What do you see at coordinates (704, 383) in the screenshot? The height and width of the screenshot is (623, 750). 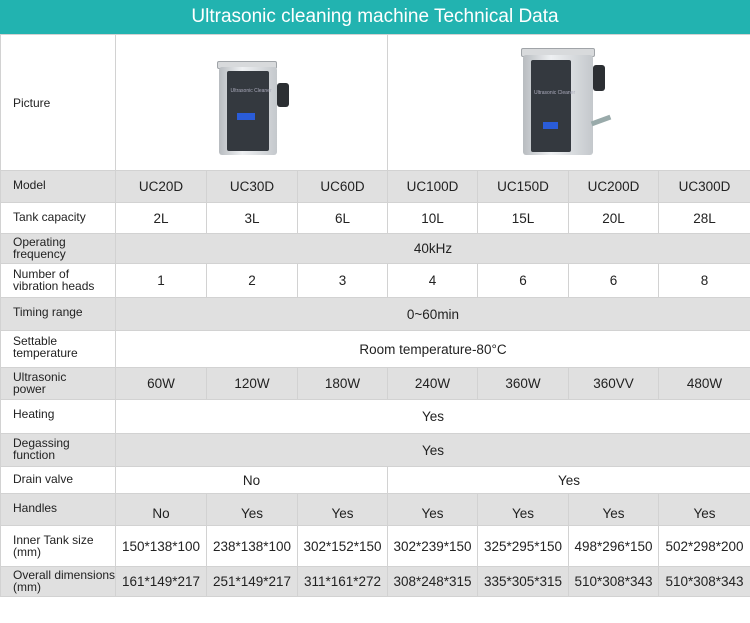 I see `cell: 480W` at bounding box center [704, 383].